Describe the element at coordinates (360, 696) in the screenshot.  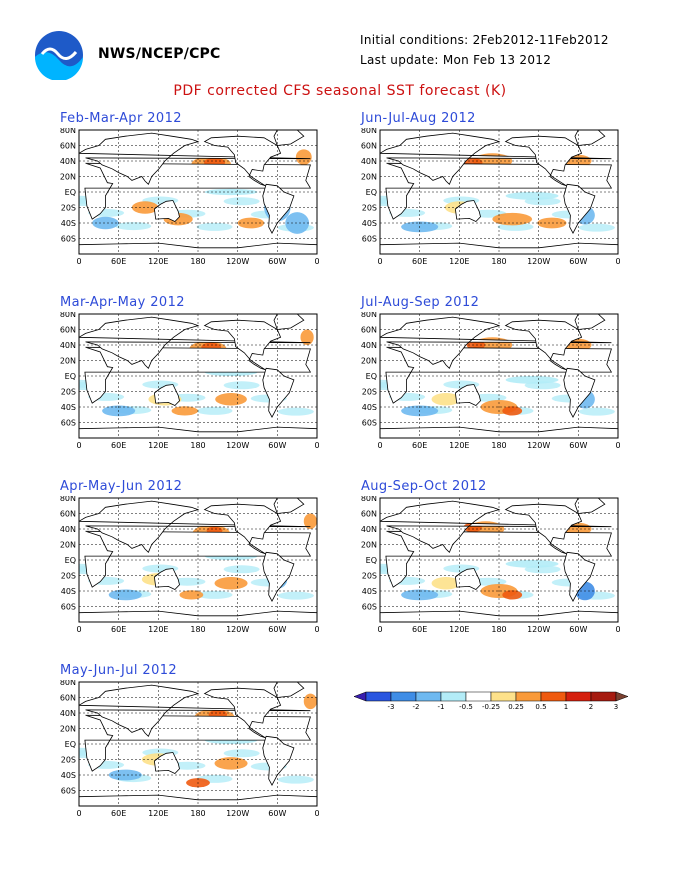
I see `colorbar-arrow-left` at that location.